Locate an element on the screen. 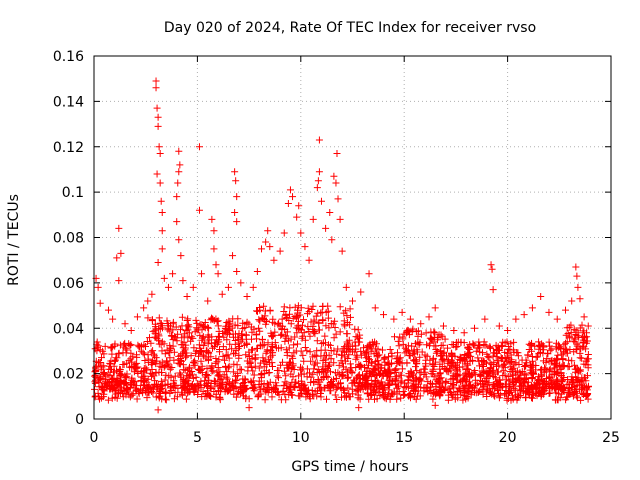 The width and height of the screenshot is (640, 480). y-tick-label: 0.02 is located at coordinates (68, 375).